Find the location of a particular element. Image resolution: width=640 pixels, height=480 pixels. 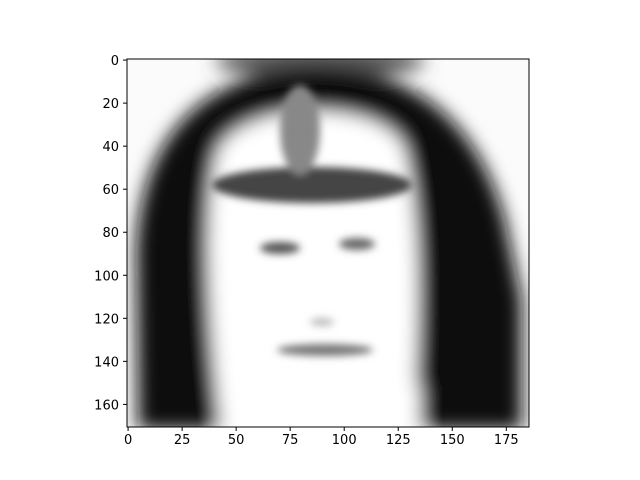

x-tick-label: 100 is located at coordinates (344, 440).